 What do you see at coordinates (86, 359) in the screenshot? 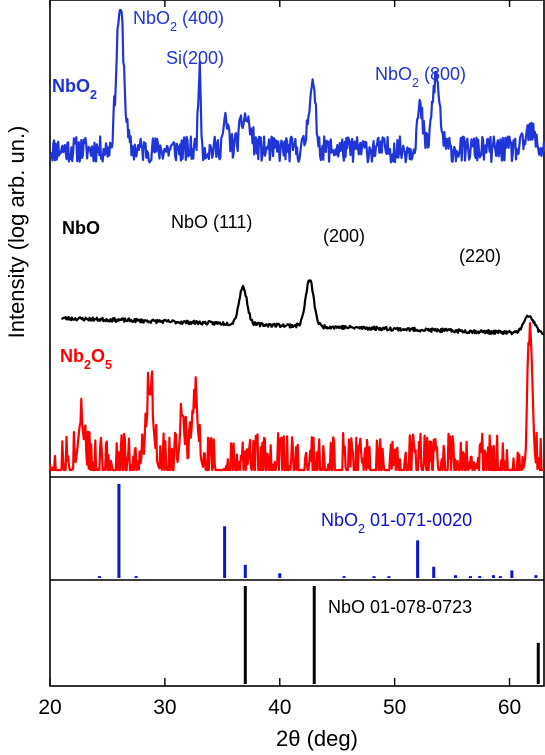
I see `series-label-nb2o5: Nb2O5` at bounding box center [86, 359].